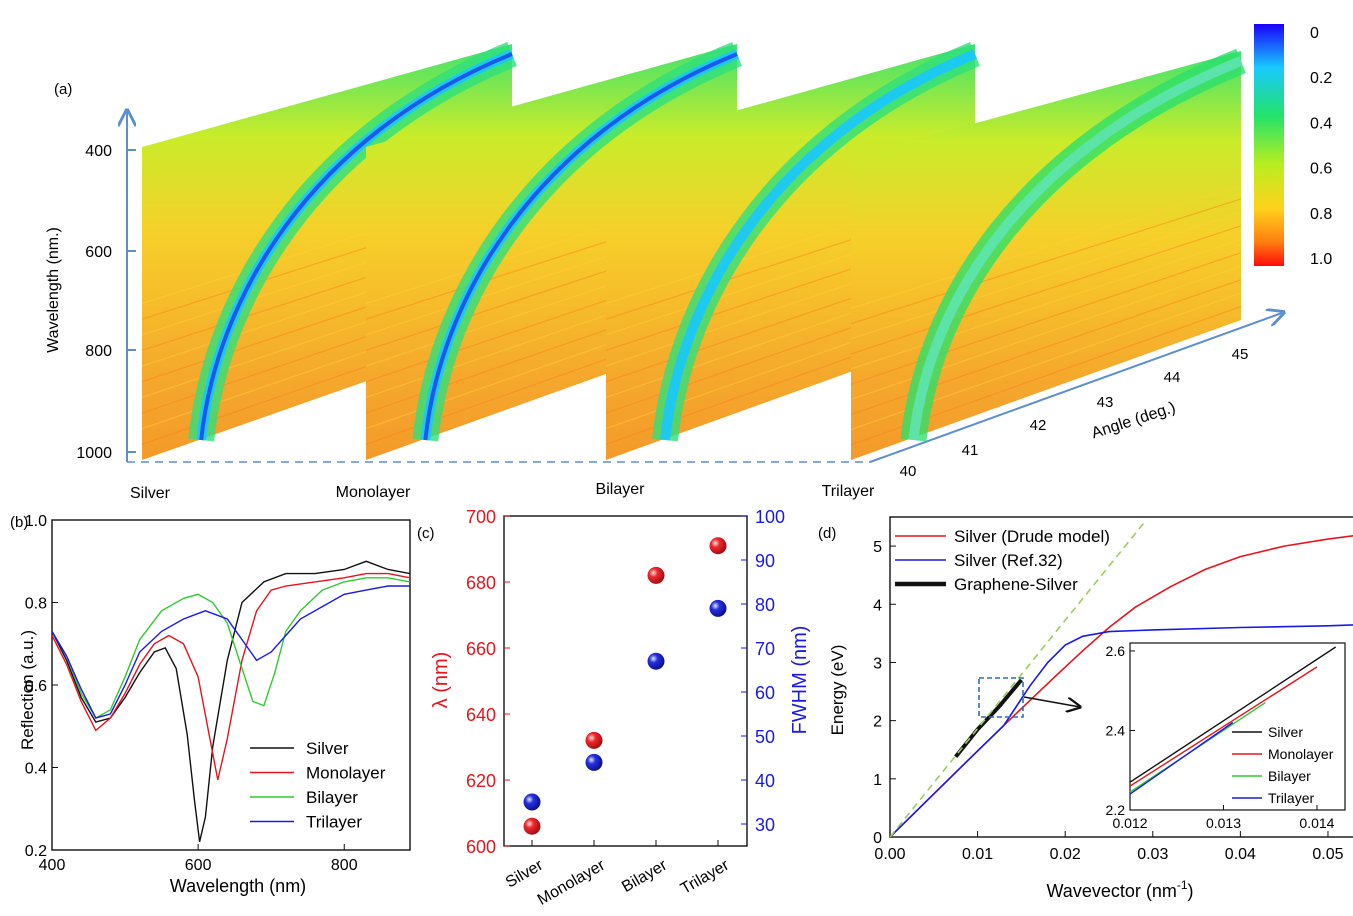  What do you see at coordinates (1240, 854) in the screenshot?
I see `d-xtick-label: 0.04` at bounding box center [1240, 854].